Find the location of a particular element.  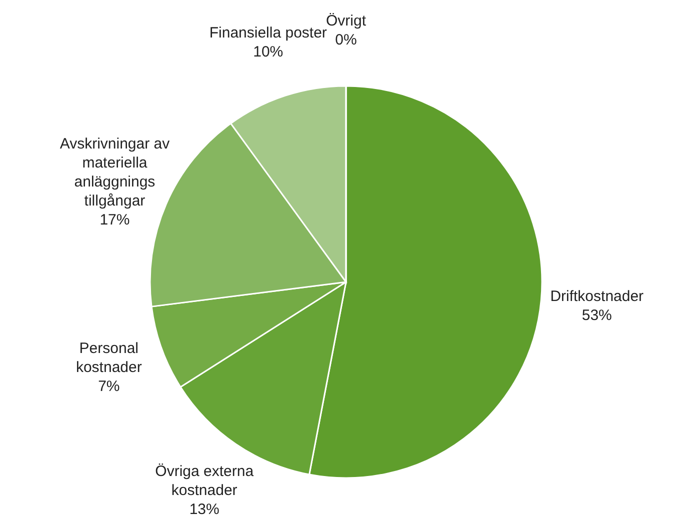

slice-label: Personal kostnader is located at coordinates (109, 358).